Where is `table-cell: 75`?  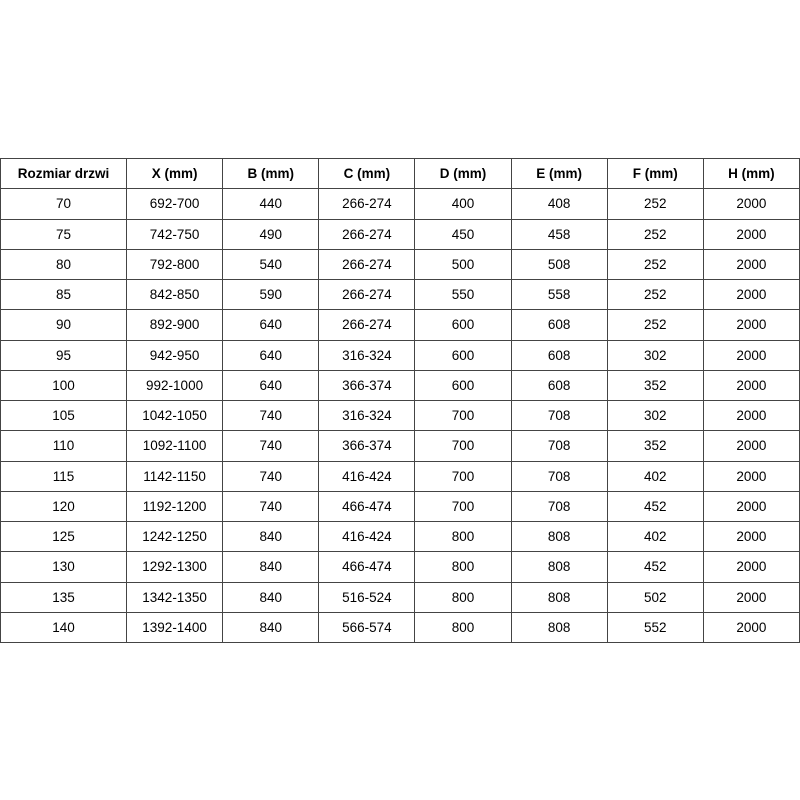
table-cell: 75 is located at coordinates (63, 234).